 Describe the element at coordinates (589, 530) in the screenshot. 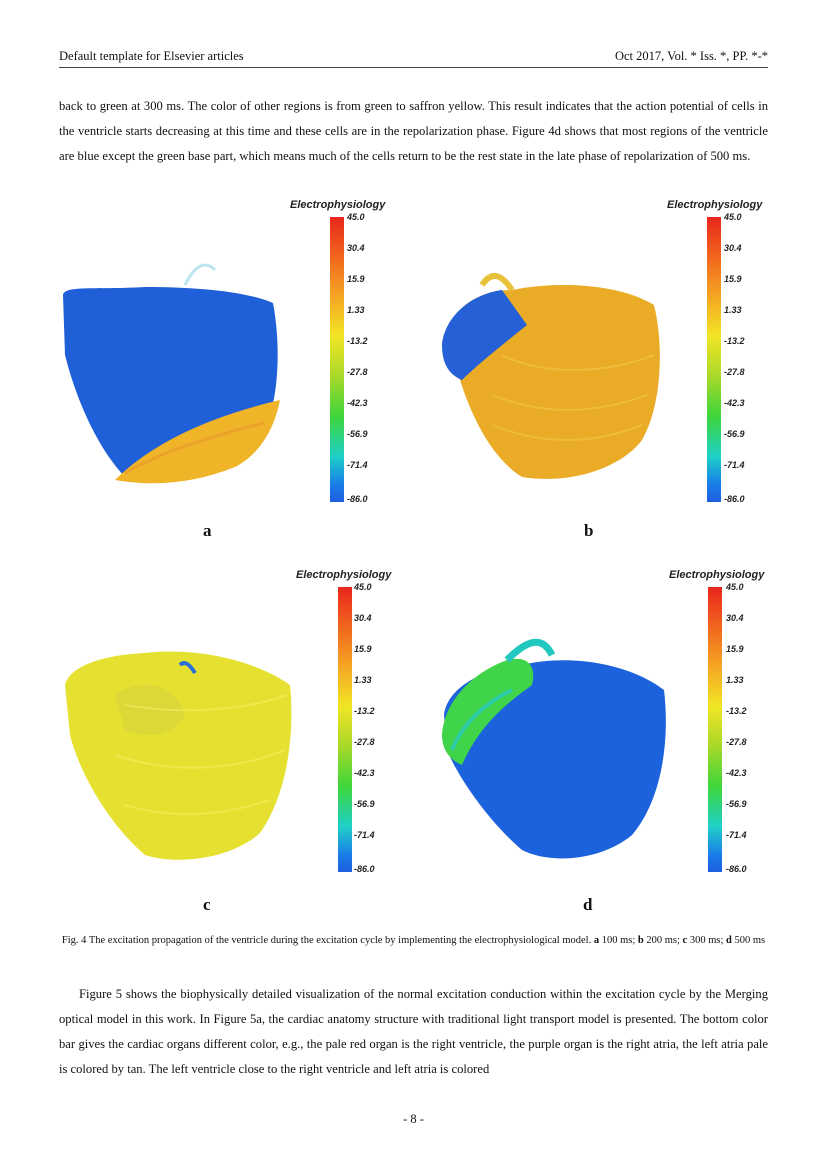

I see `panel-label: b` at that location.